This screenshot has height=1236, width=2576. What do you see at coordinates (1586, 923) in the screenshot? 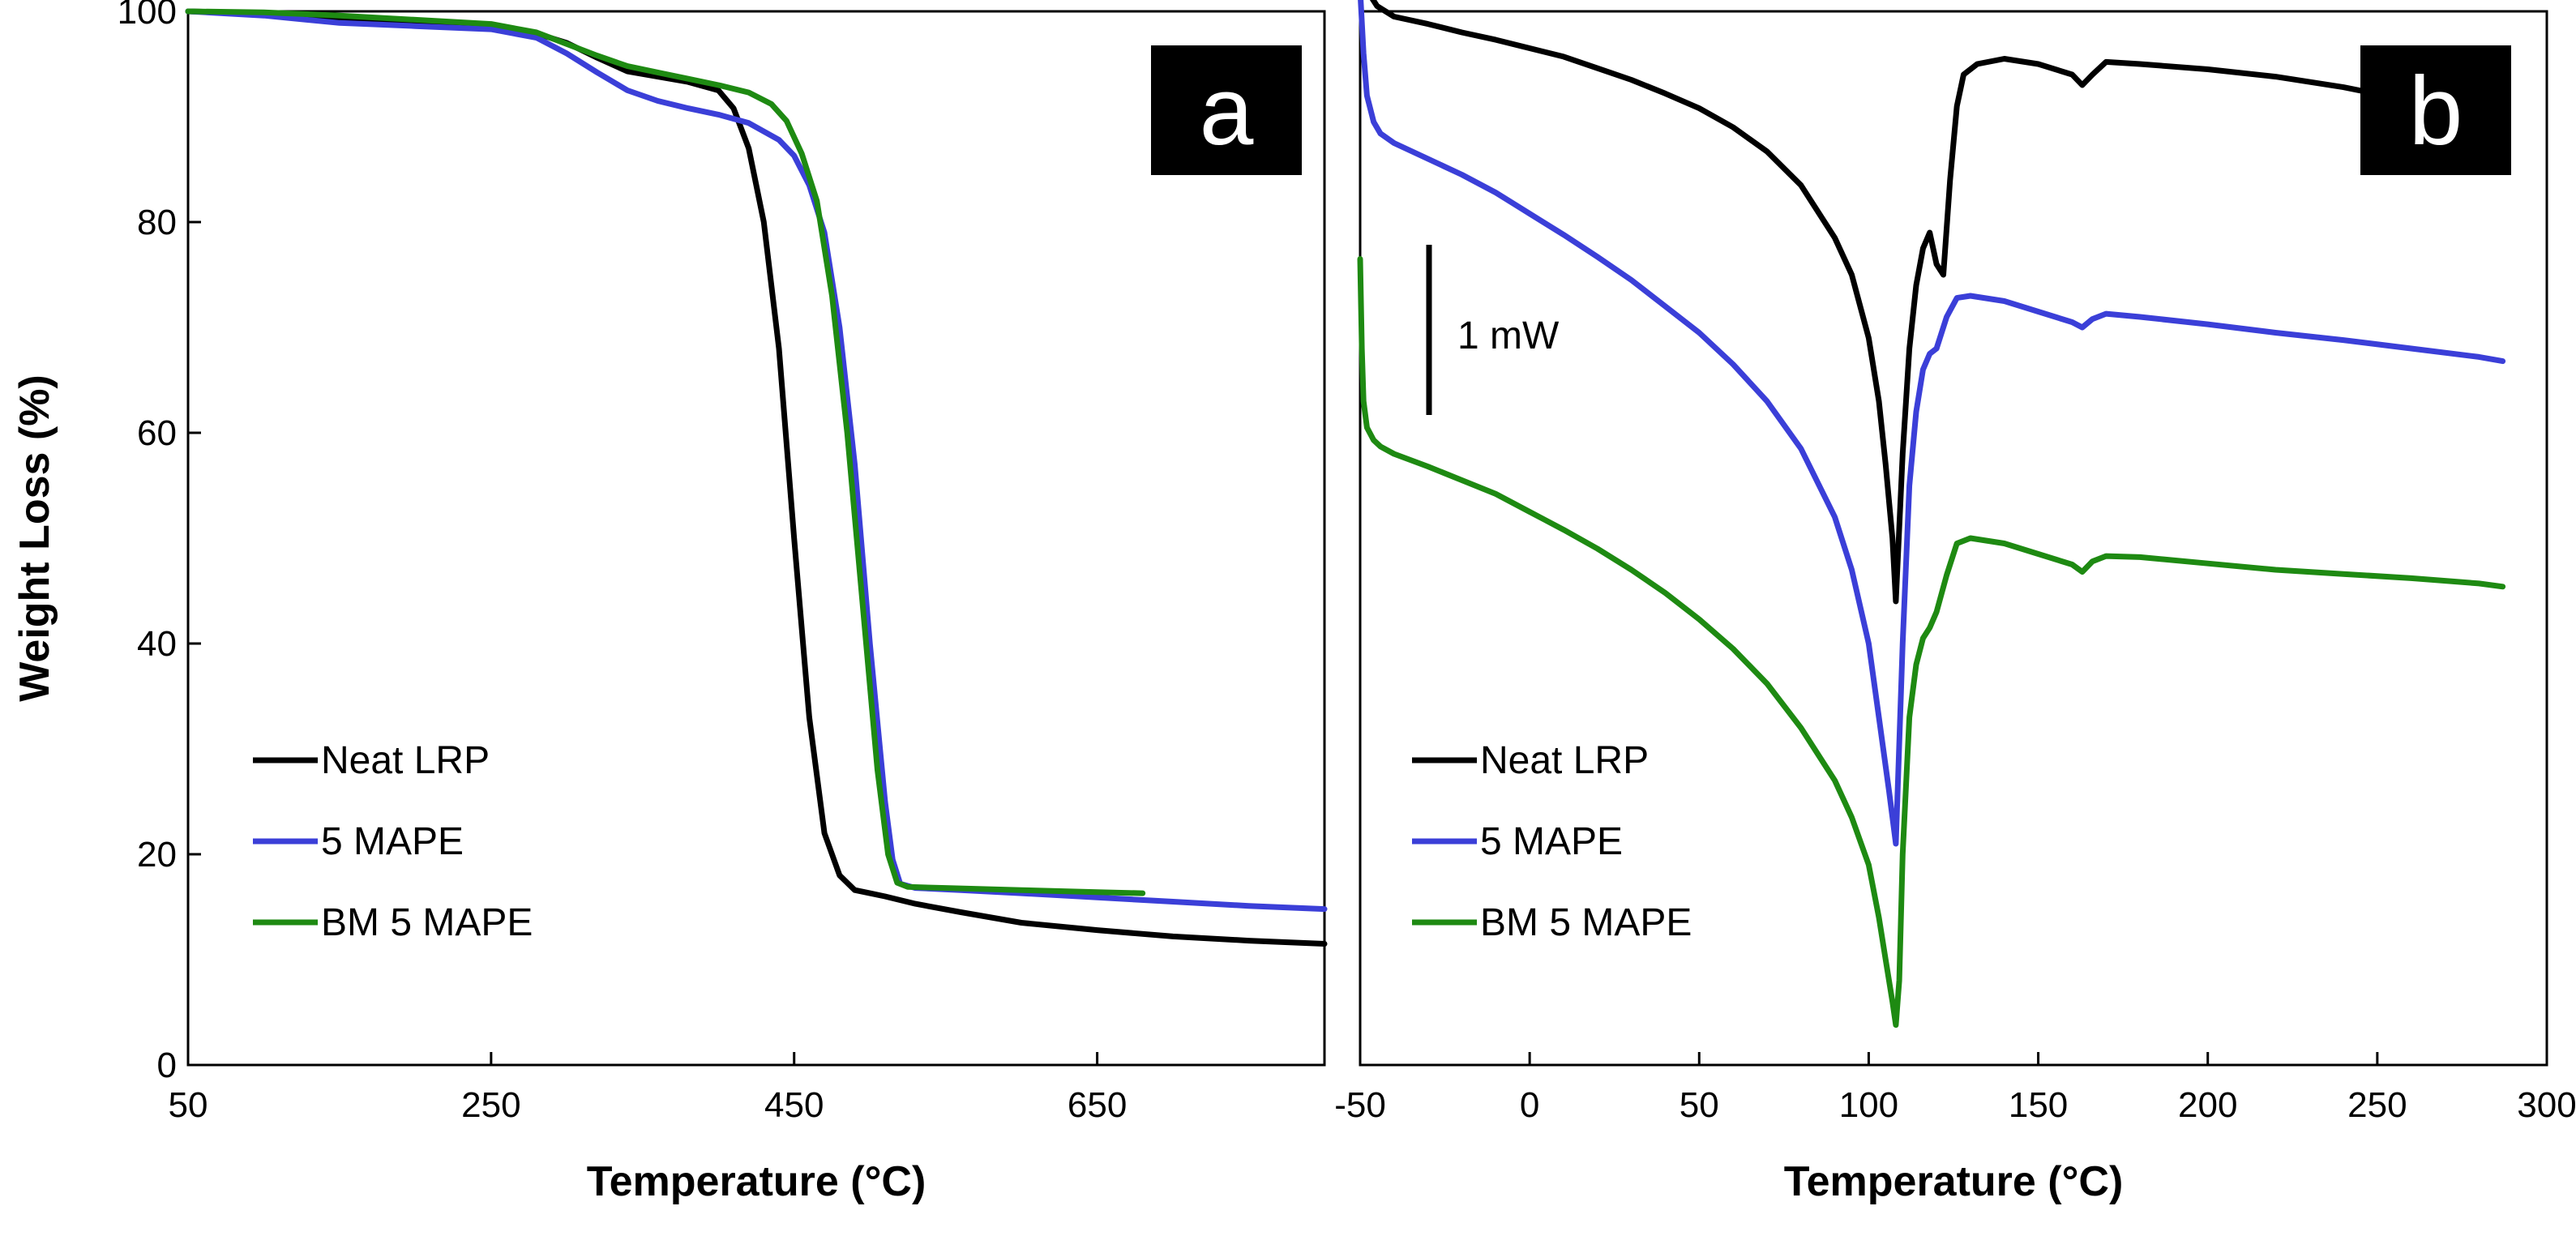
I see `panel-b-legend-label: BM 5 MAPE` at bounding box center [1586, 923].